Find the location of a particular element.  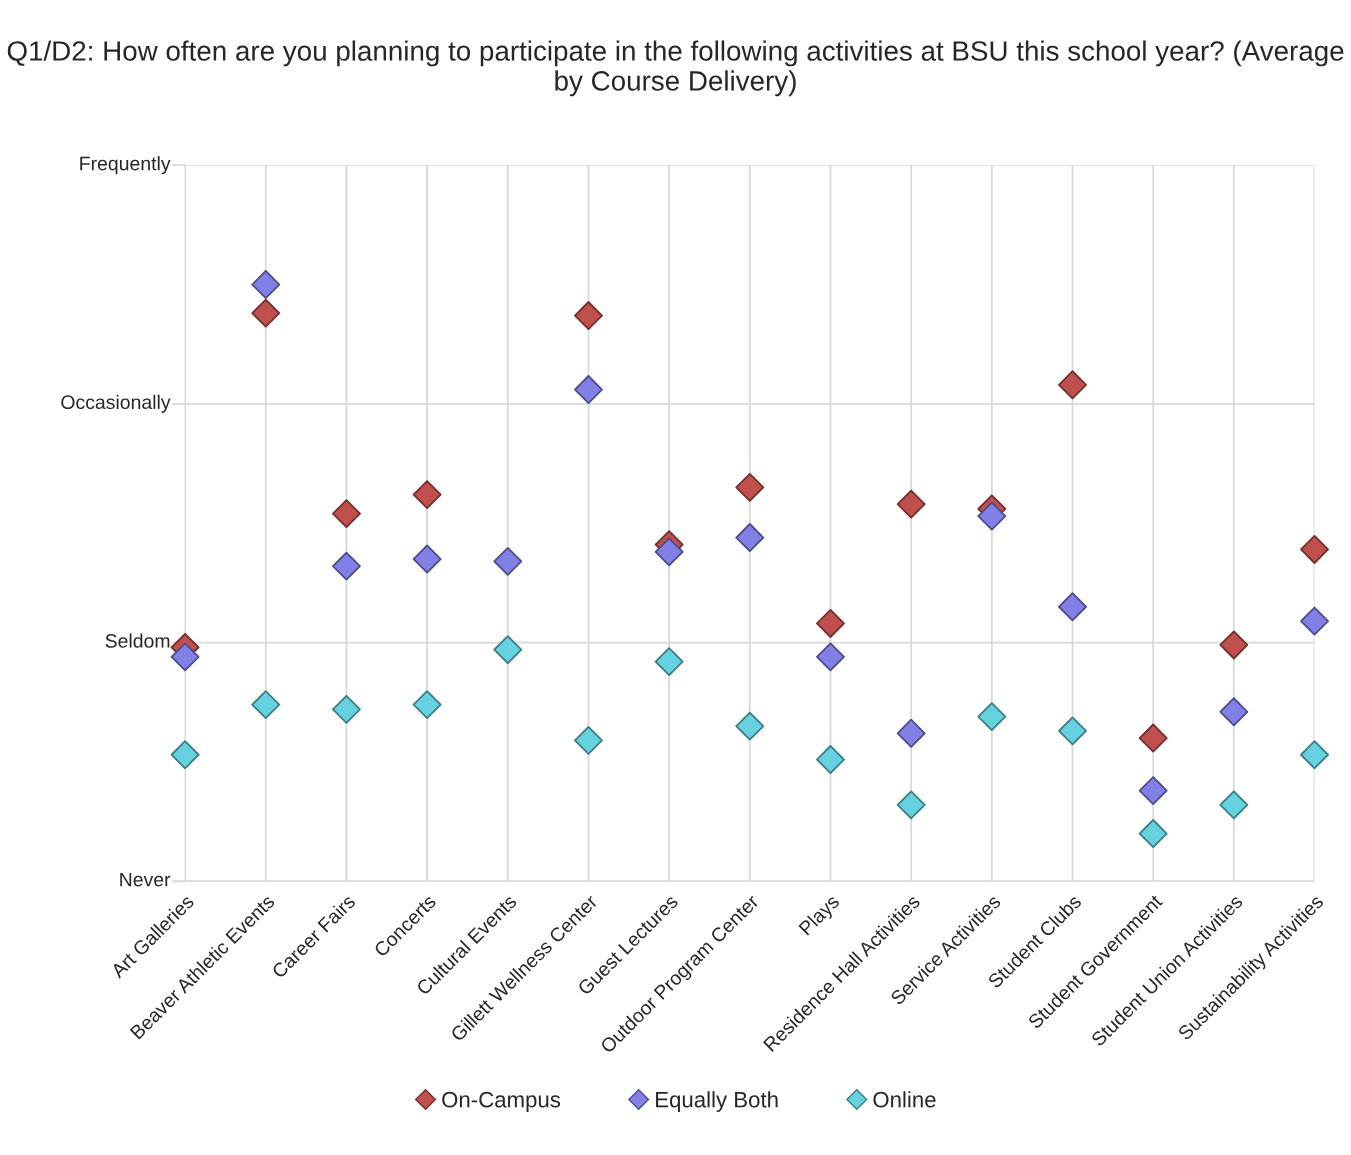

legend-label: On-Campus is located at coordinates (501, 1101).